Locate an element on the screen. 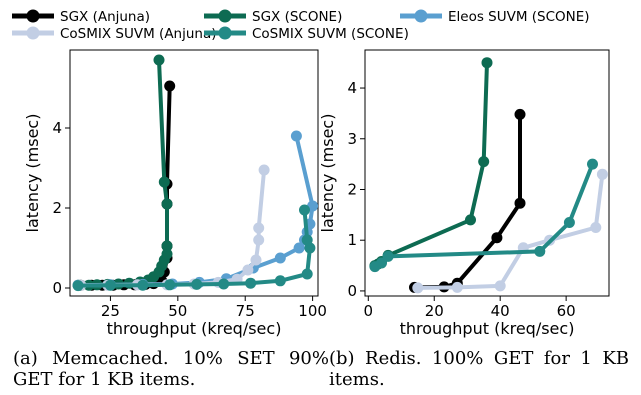 The height and width of the screenshot is (395, 641). legend-label: CoSMIX SUVM (SCONE) is located at coordinates (330, 34).